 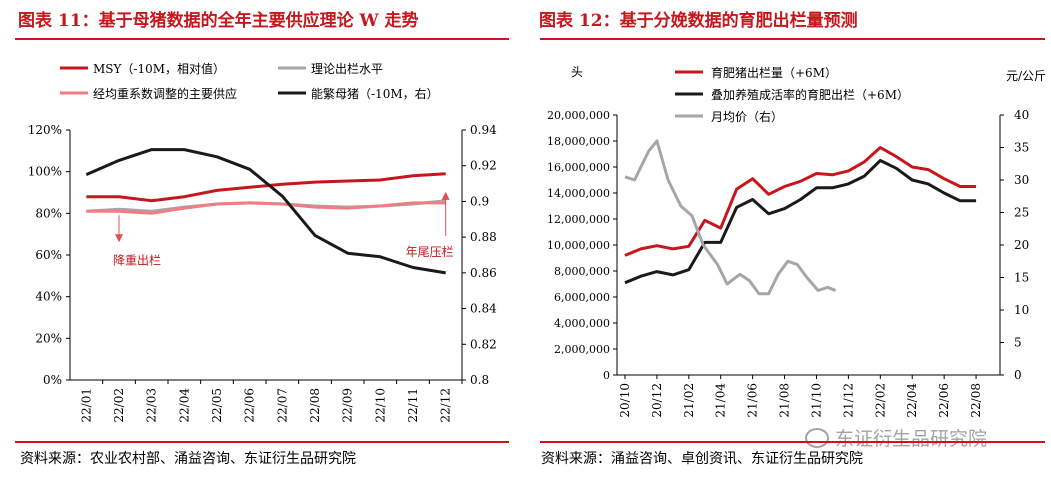 I want to click on left-y-tick-label: 40%, so click(x=48, y=297).